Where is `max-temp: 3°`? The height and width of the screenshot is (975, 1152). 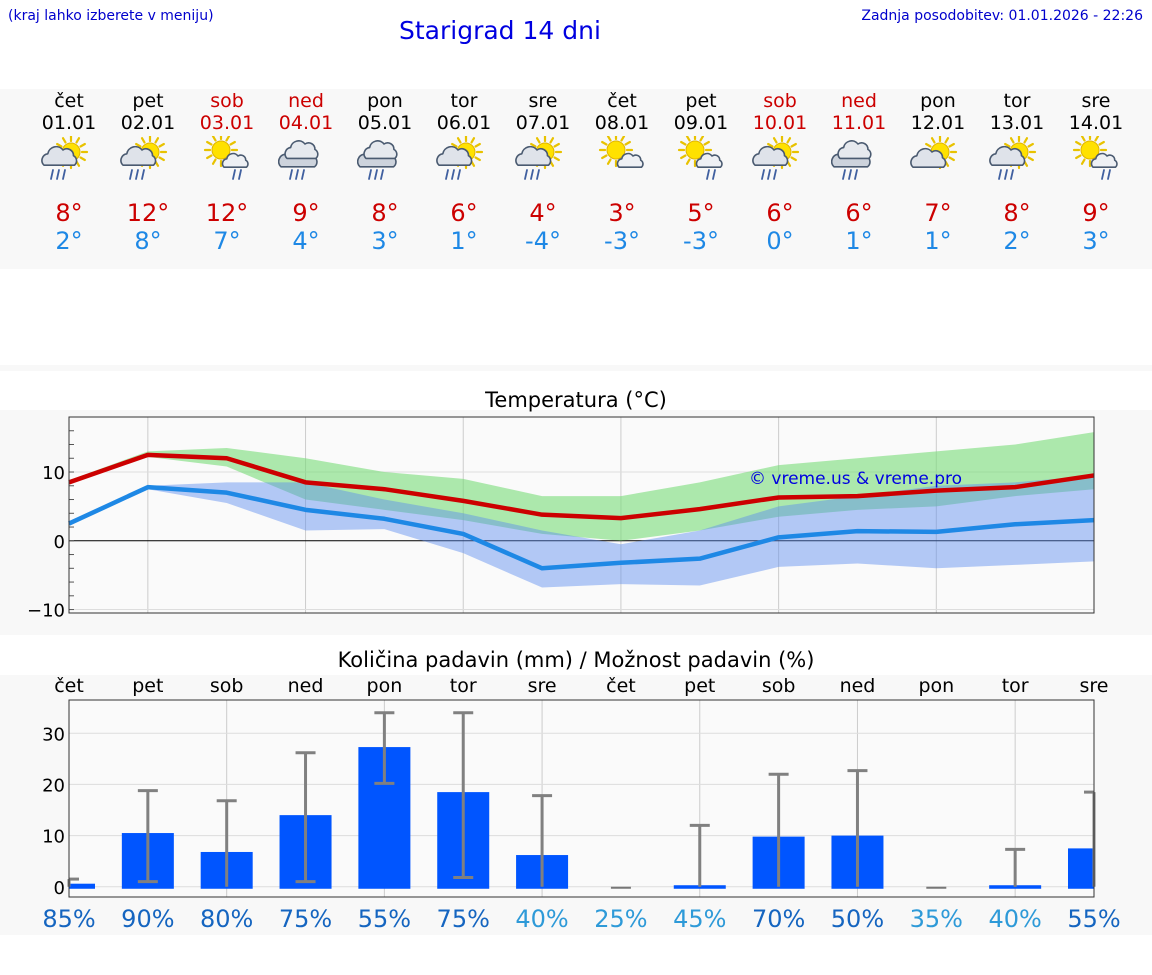
max-temp: 3° is located at coordinates (622, 213).